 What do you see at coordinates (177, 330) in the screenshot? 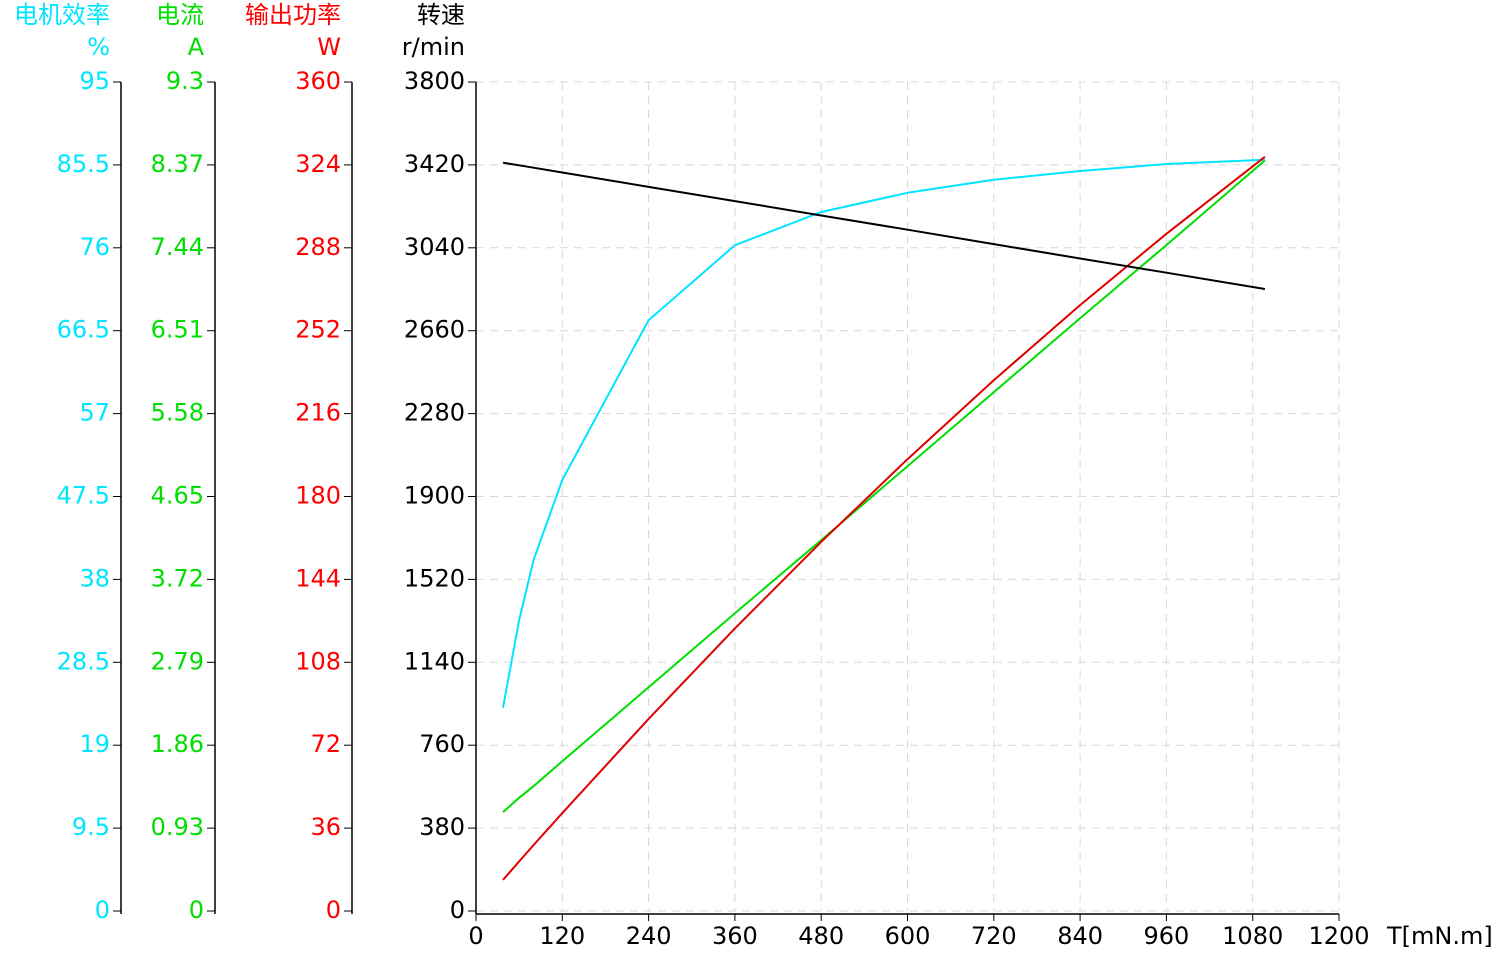
I see `y-tick-label: 6.51` at bounding box center [177, 330].